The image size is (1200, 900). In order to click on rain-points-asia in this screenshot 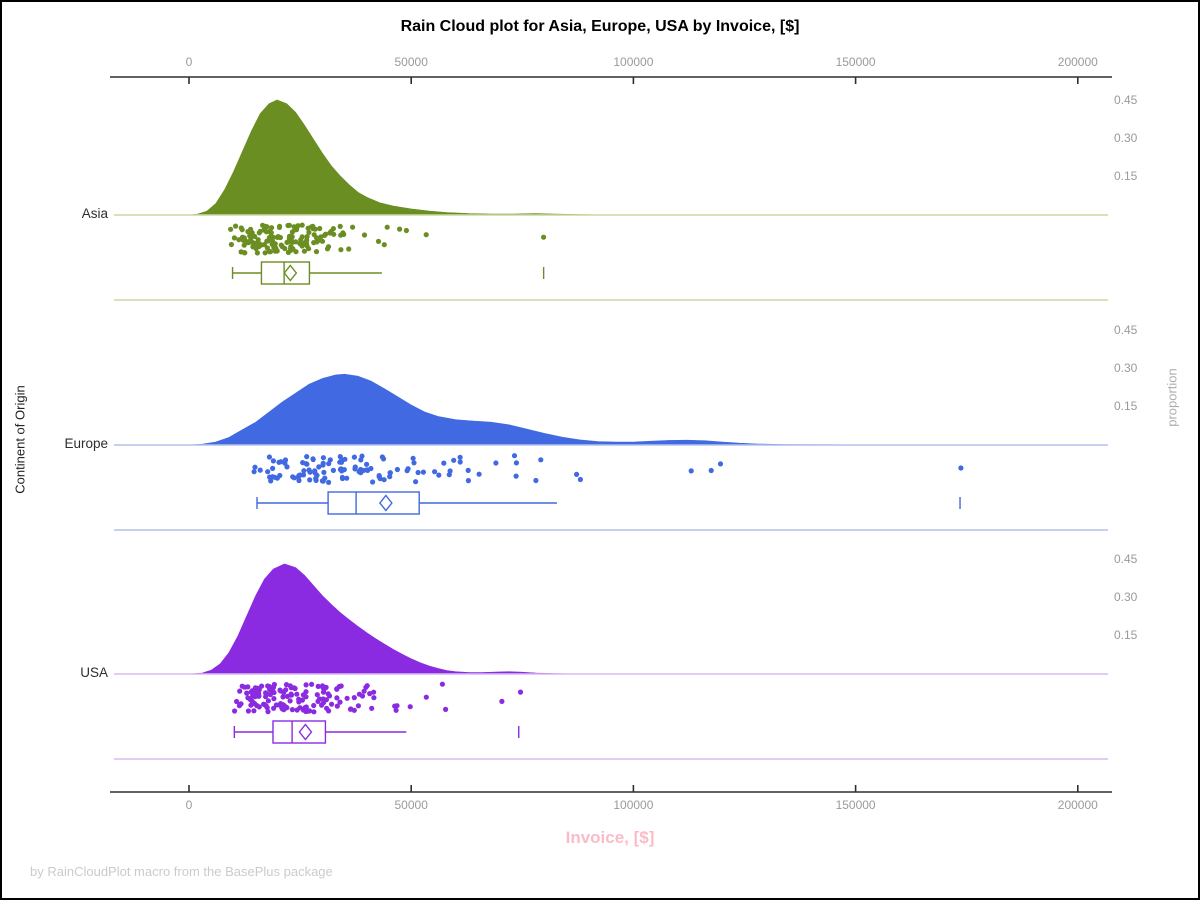, I will do `click(387, 239)`.